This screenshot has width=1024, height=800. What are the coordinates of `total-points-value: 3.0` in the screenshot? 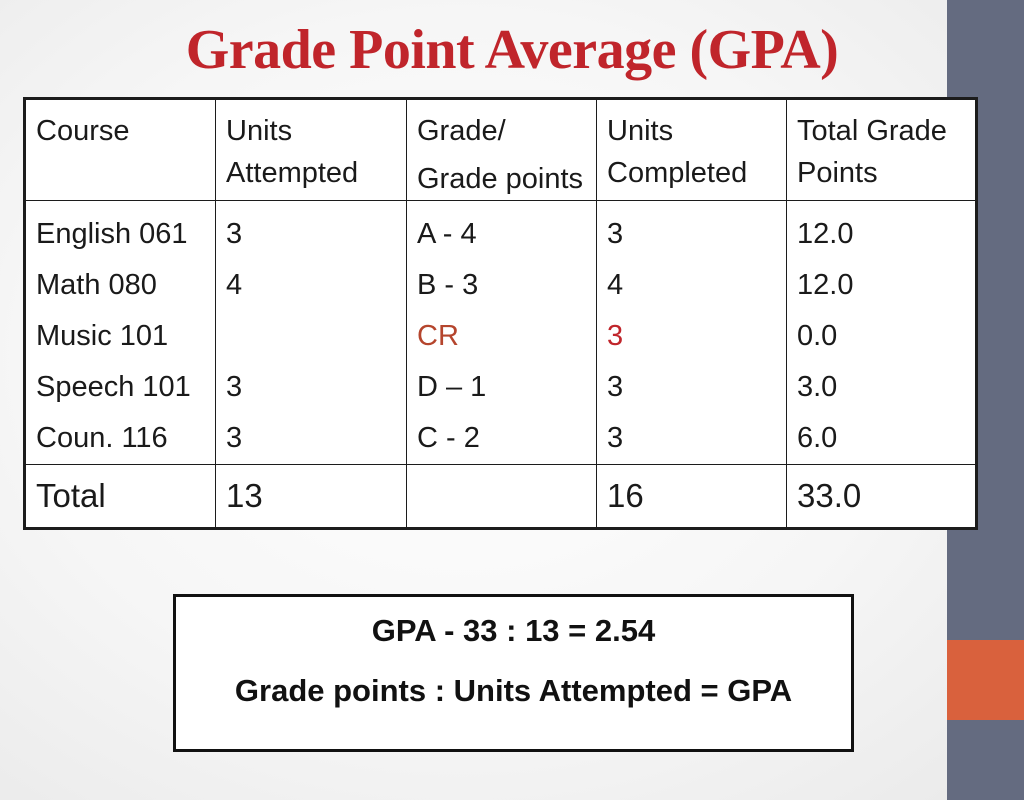 It's located at (817, 387).